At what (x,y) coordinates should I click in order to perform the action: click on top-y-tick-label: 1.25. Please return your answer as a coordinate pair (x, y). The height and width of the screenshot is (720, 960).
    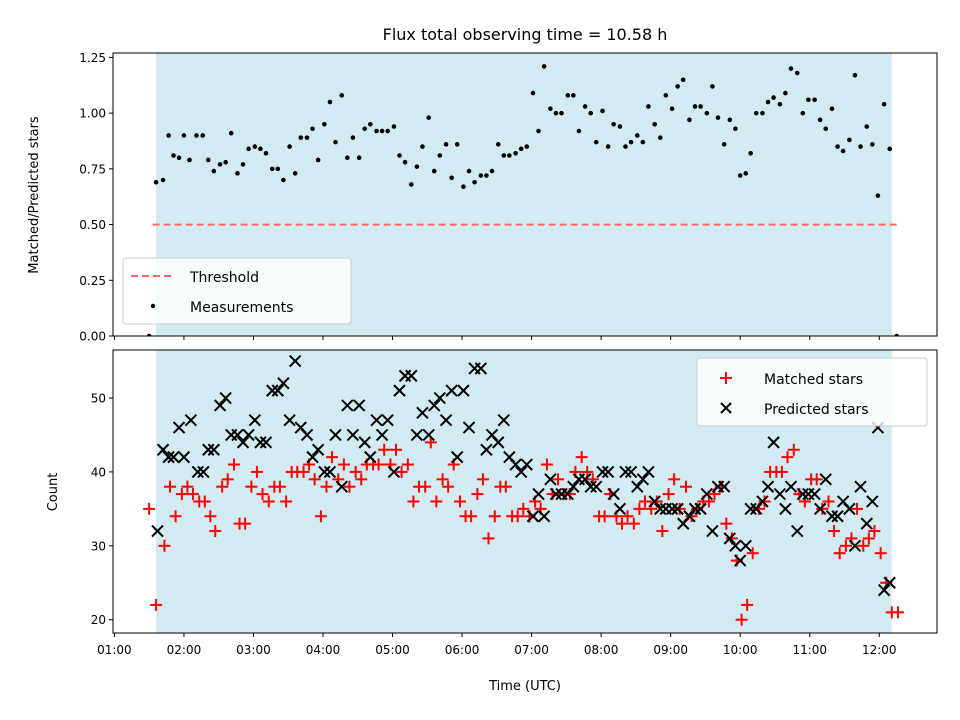
    Looking at the image, I should click on (92, 58).